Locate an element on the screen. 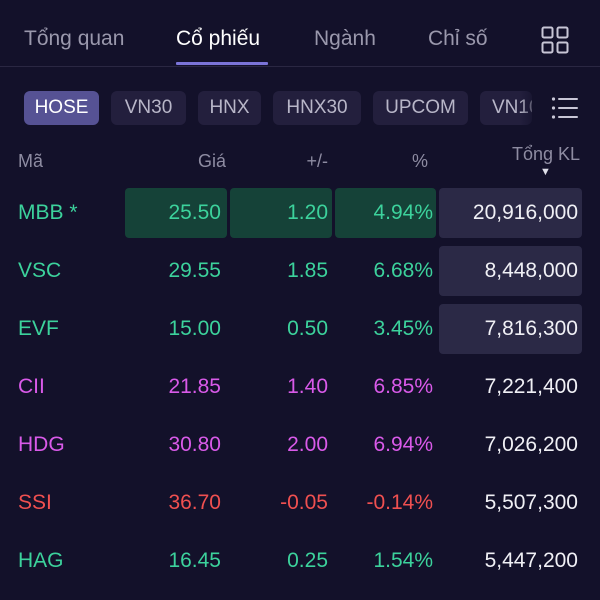 The image size is (600, 600). stock-volume: 20,916,000 is located at coordinates (525, 212).